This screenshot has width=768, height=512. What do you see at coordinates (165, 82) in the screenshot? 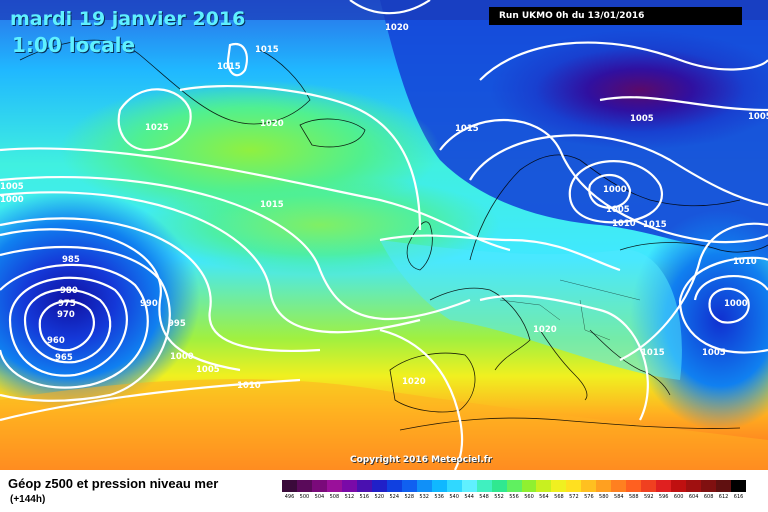
I see `coast-greenland` at bounding box center [165, 82].